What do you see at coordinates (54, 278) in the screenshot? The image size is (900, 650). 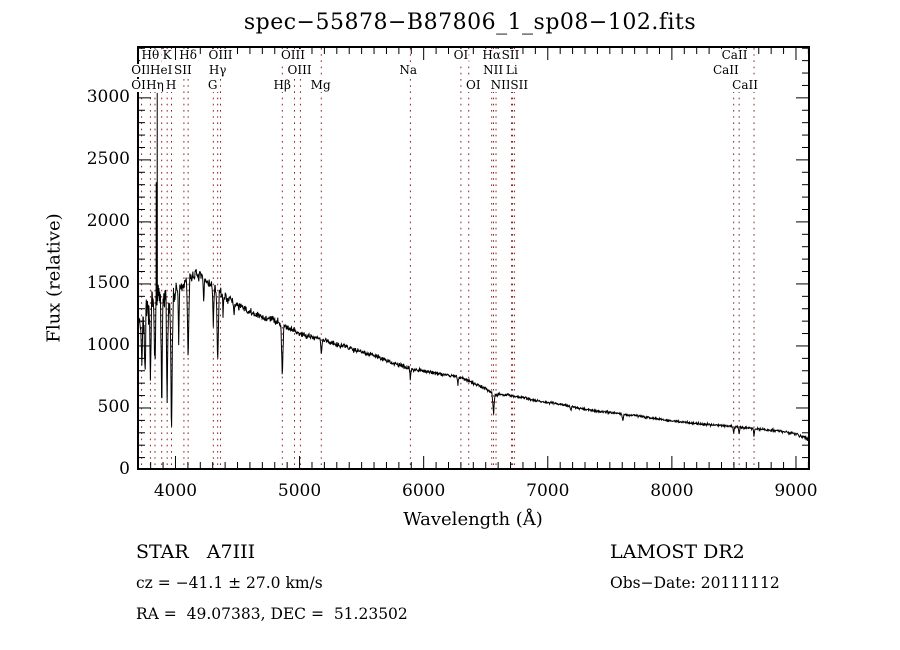 I see `y-axis-title: Flux (relative)` at bounding box center [54, 278].